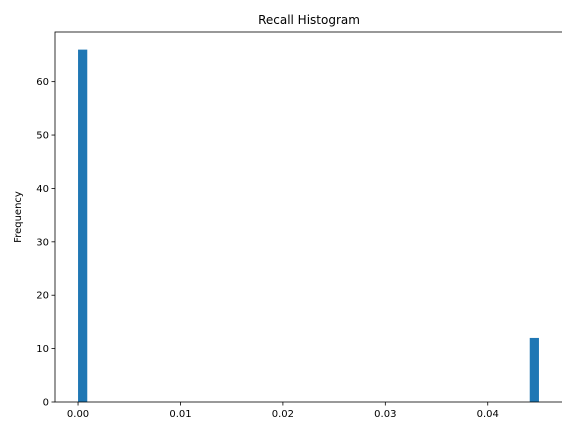 The height and width of the screenshot is (435, 562). Describe the element at coordinates (42, 296) in the screenshot. I see `y-tick-label-2: 20` at that location.